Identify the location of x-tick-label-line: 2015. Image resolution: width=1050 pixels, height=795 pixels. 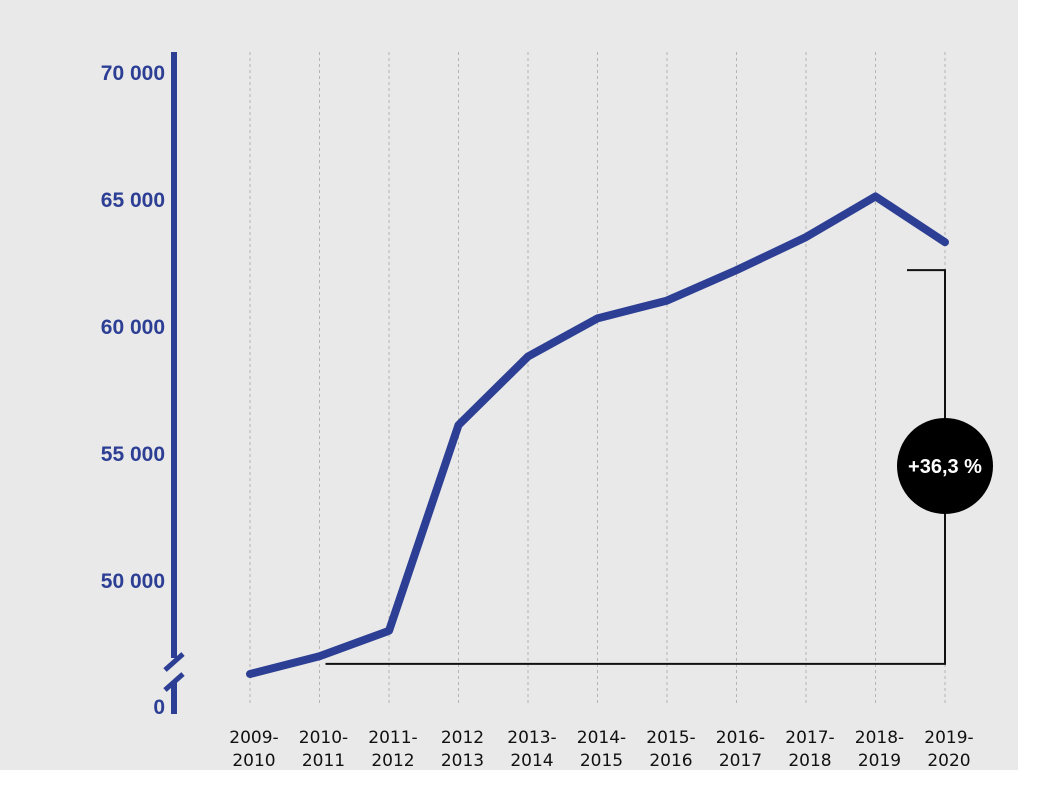
(601, 760).